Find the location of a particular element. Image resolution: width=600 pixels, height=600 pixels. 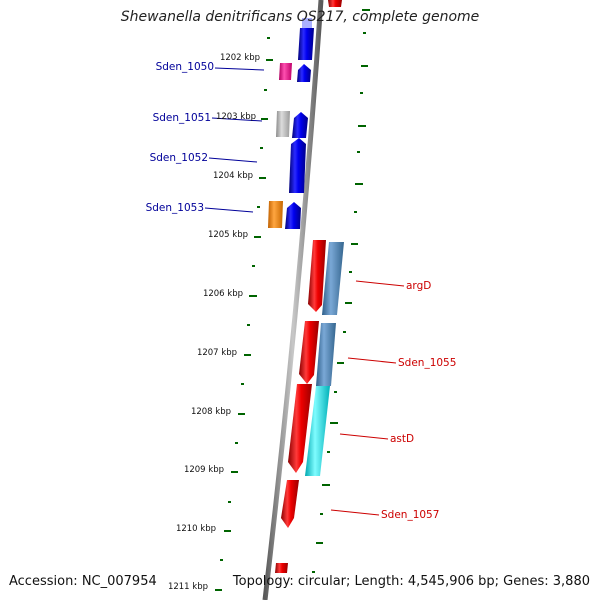

gene-label-astd: astD is located at coordinates (402, 439).